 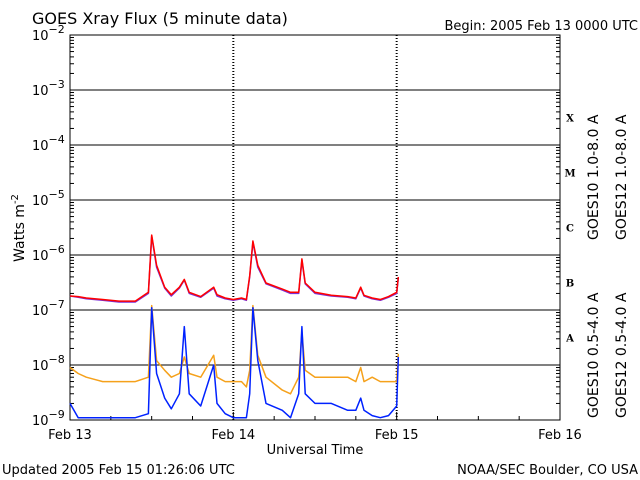 What do you see at coordinates (48, 308) in the screenshot?
I see `y-tick-label: 10⁻⁷` at bounding box center [48, 308].